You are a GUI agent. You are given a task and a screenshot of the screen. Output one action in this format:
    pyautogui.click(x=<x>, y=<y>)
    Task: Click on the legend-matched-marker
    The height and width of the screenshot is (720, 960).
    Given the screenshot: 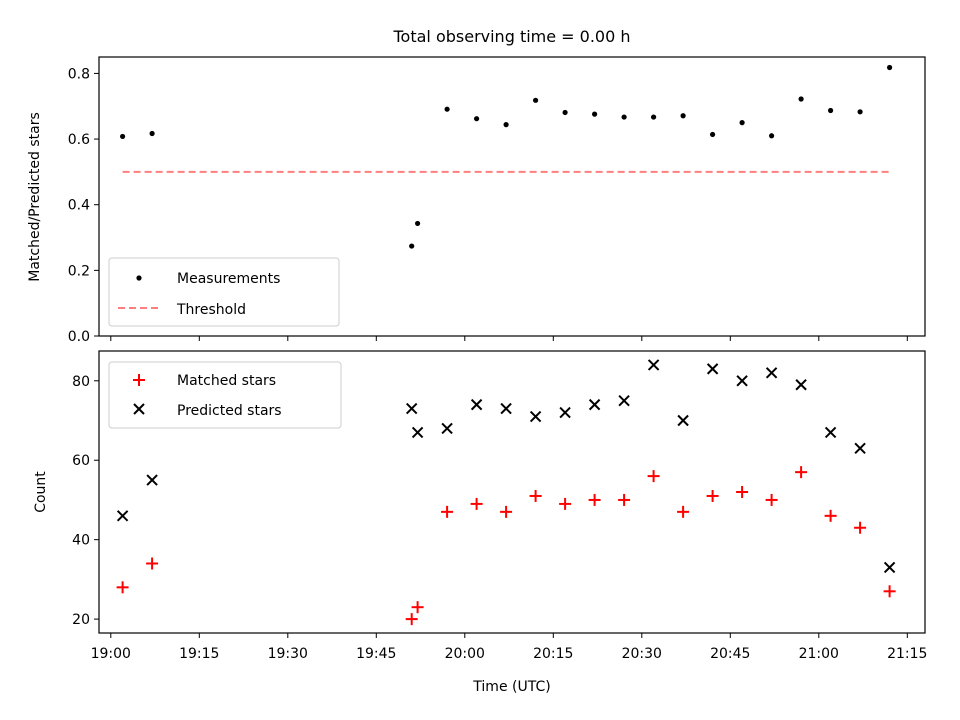 What is the action you would take?
    pyautogui.click(x=139, y=380)
    